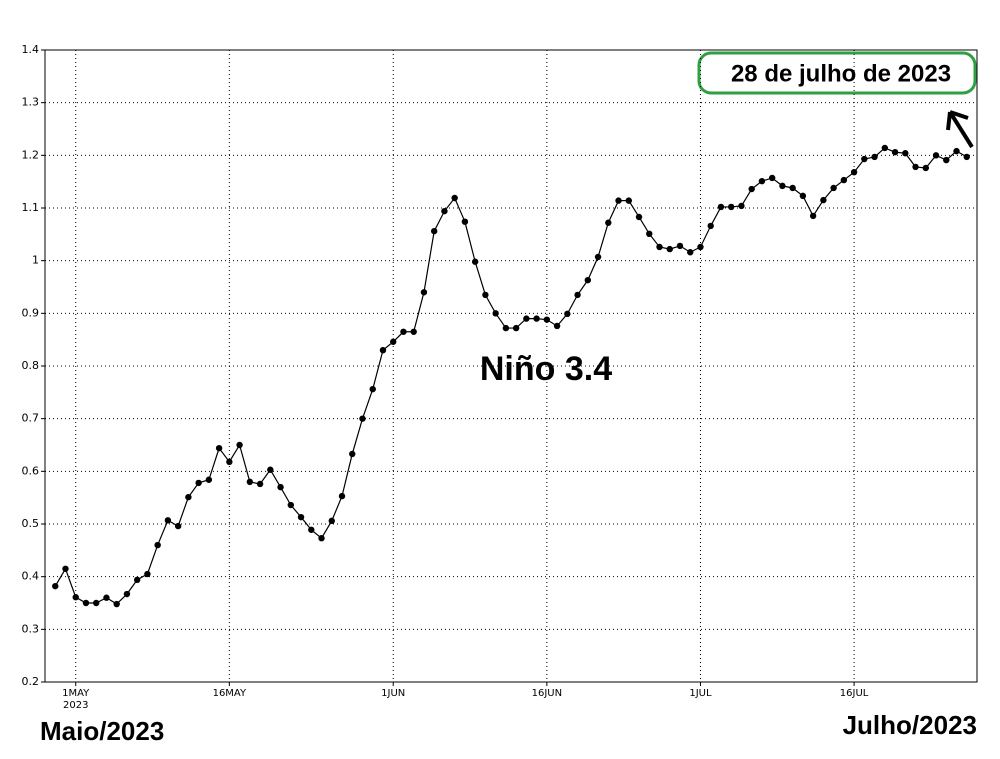 The image size is (1000, 759). What do you see at coordinates (31, 418) in the screenshot?
I see `y-tick-label: 0.7` at bounding box center [31, 418].